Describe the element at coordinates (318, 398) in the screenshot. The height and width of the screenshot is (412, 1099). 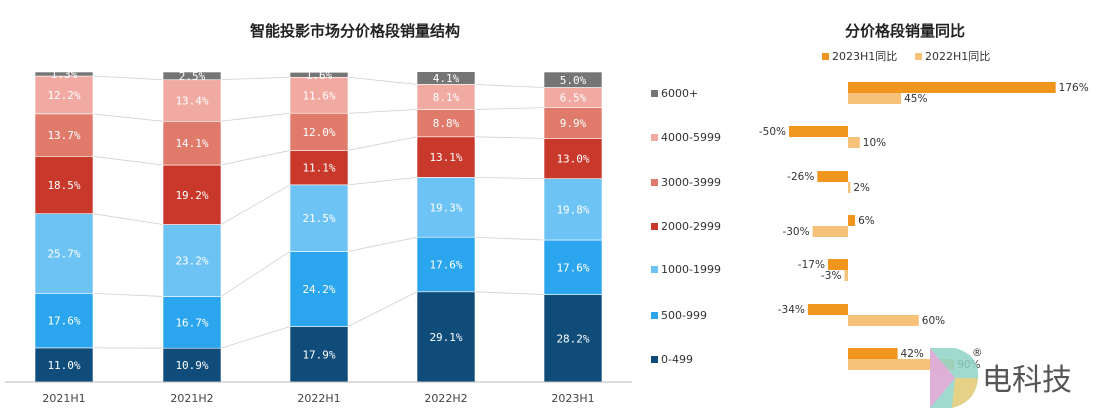
I see `x-tick-label: 2022H1` at that location.